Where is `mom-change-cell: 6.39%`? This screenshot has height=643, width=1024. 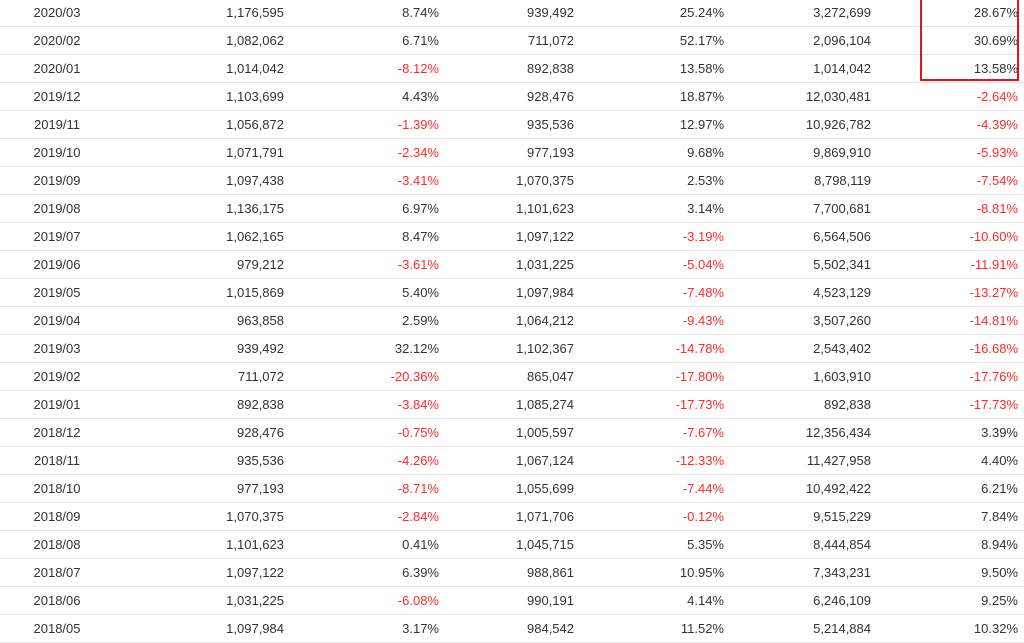
mom-change-cell: 6.39% is located at coordinates (367, 572).